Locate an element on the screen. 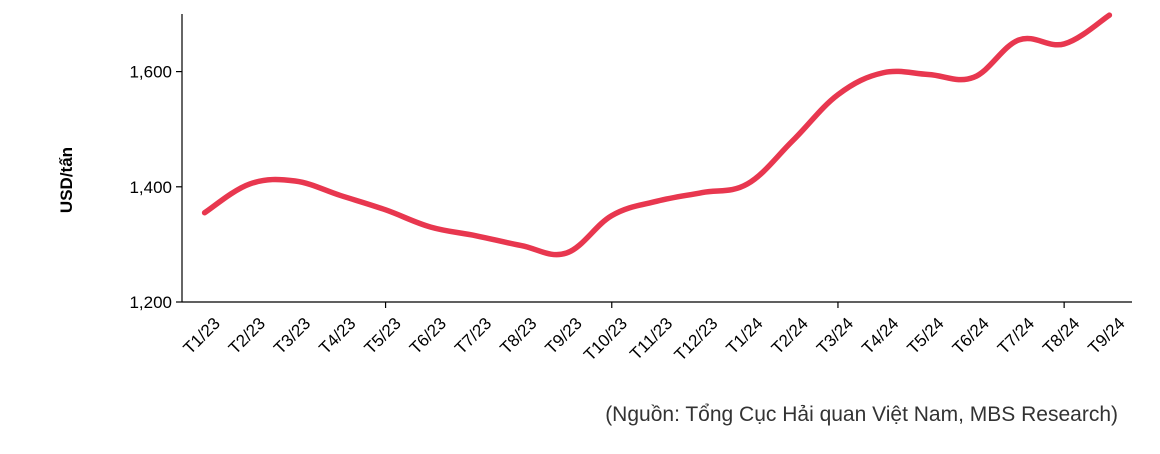 The image size is (1160, 454). x-tick-label: T1/24 is located at coordinates (745, 336).